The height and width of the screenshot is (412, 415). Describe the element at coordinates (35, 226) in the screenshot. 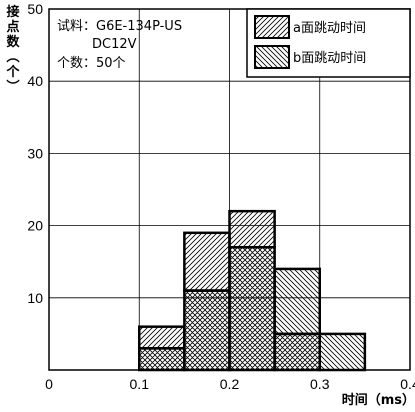

I see `y-tick-label: 20` at that location.